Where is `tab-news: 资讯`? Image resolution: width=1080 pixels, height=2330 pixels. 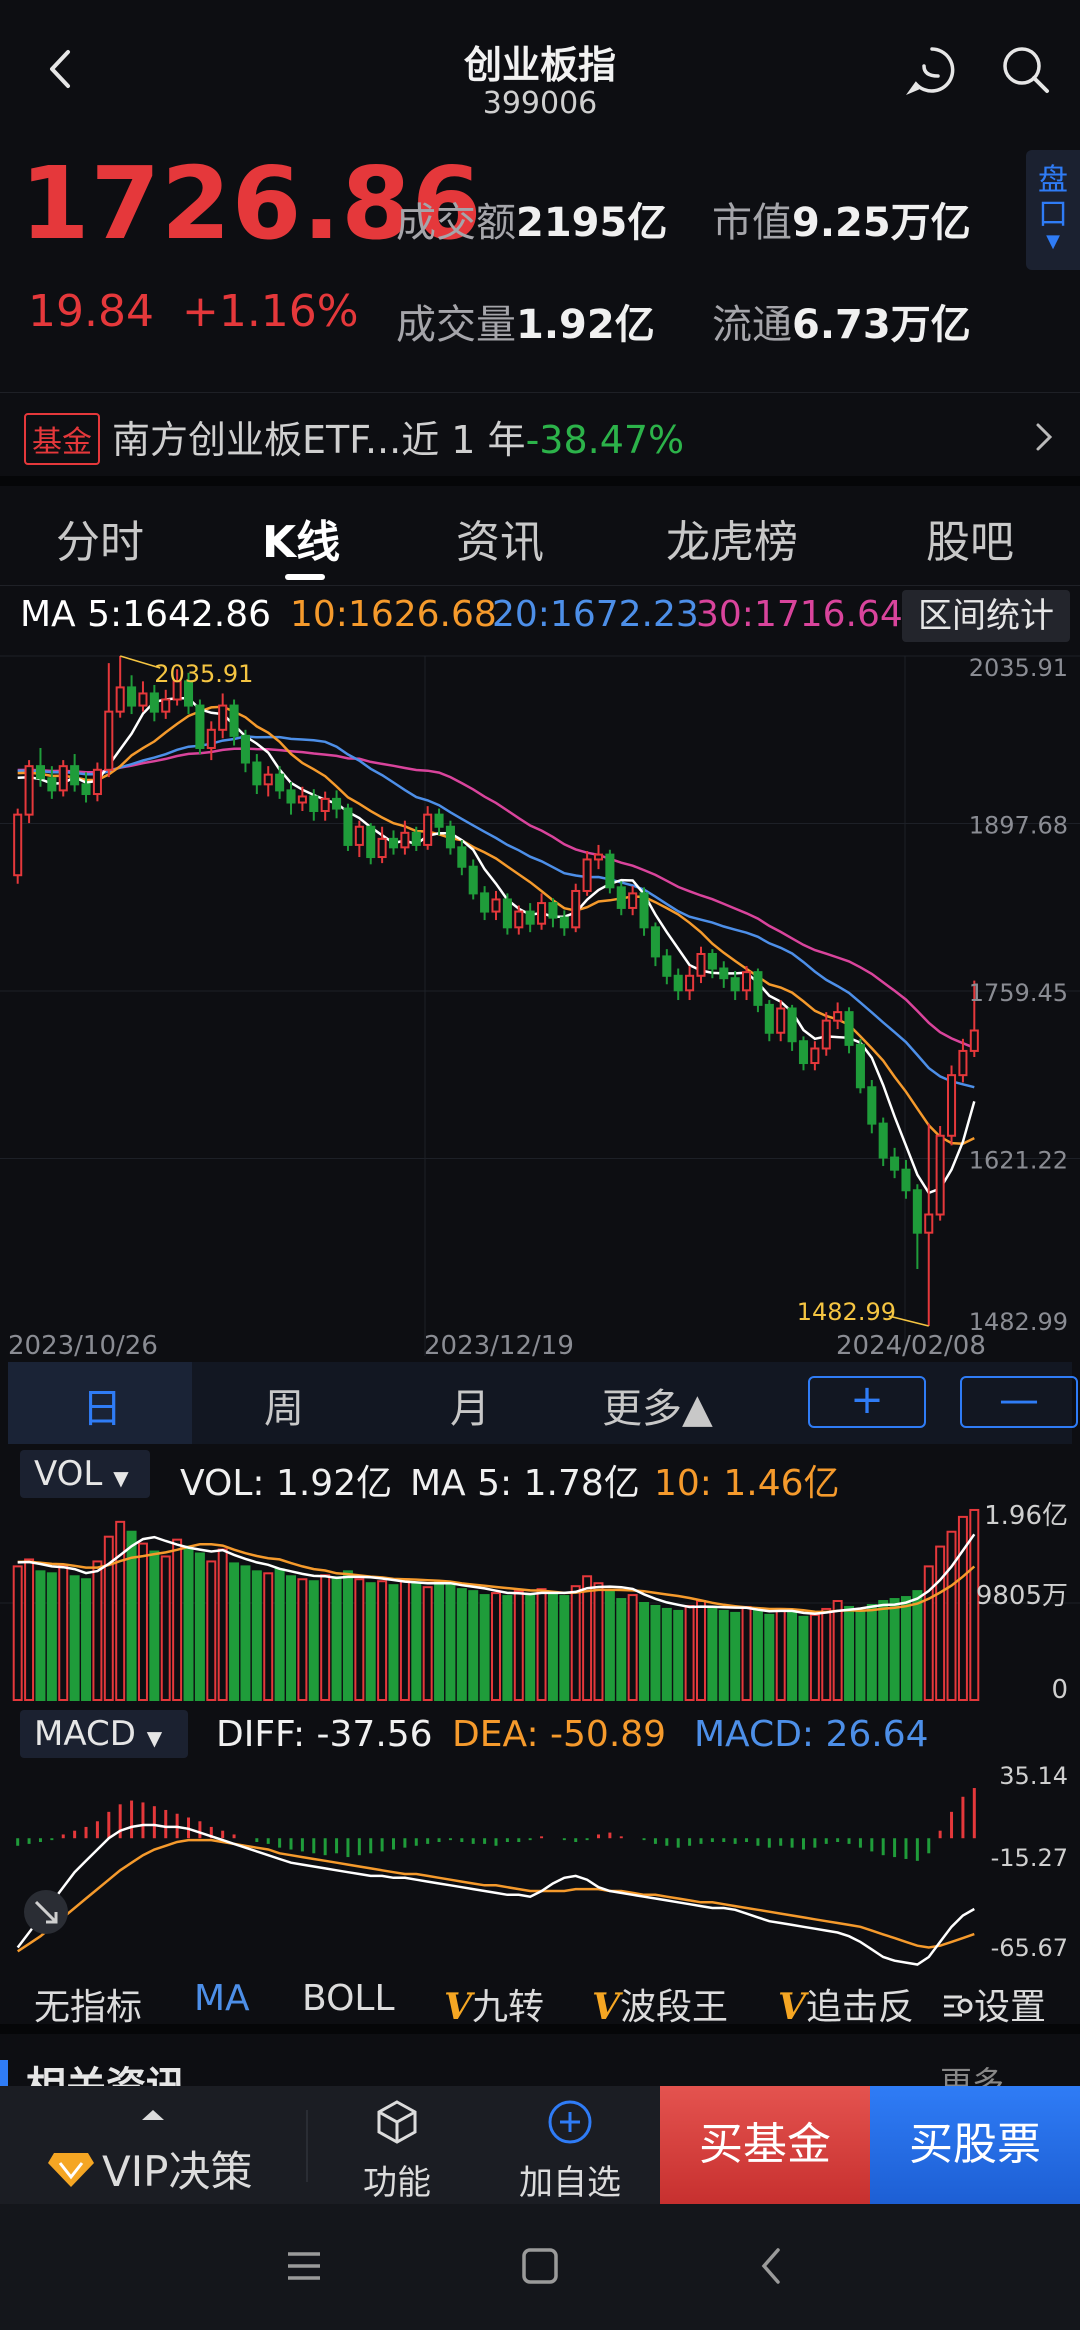
tab-news: 资讯 is located at coordinates (500, 542).